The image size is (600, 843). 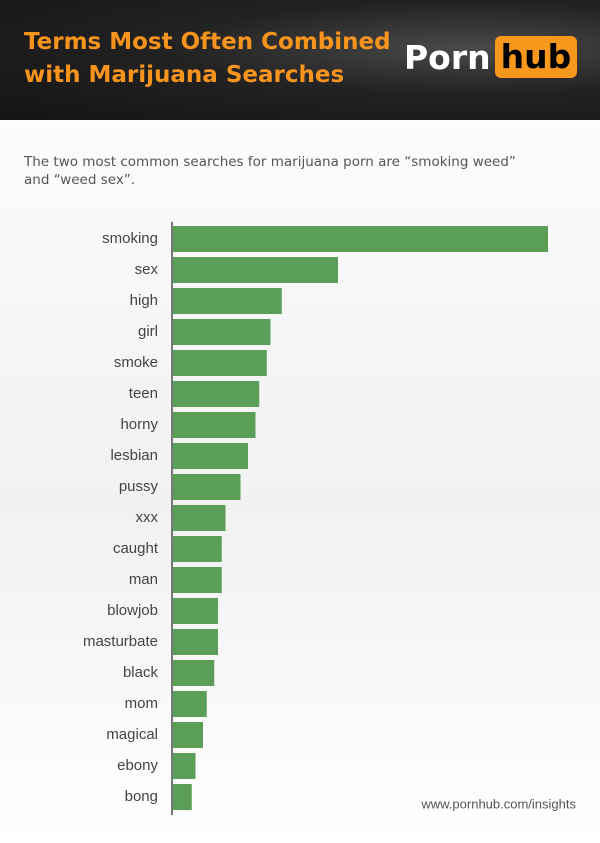 I want to click on y-tick-label: caught, so click(x=136, y=548).